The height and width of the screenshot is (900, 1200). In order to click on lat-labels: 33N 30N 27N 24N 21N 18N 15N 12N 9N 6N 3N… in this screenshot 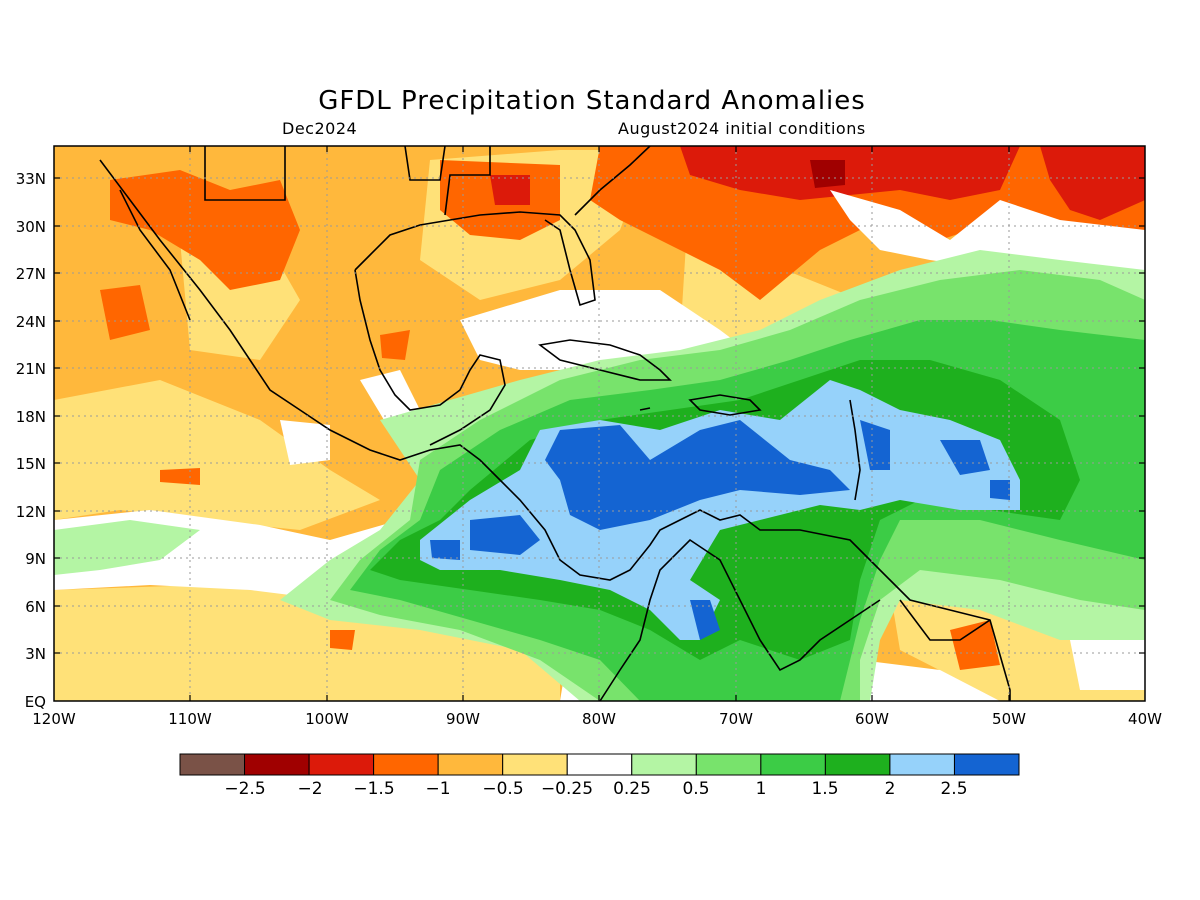, I will do `click(31, 440)`.